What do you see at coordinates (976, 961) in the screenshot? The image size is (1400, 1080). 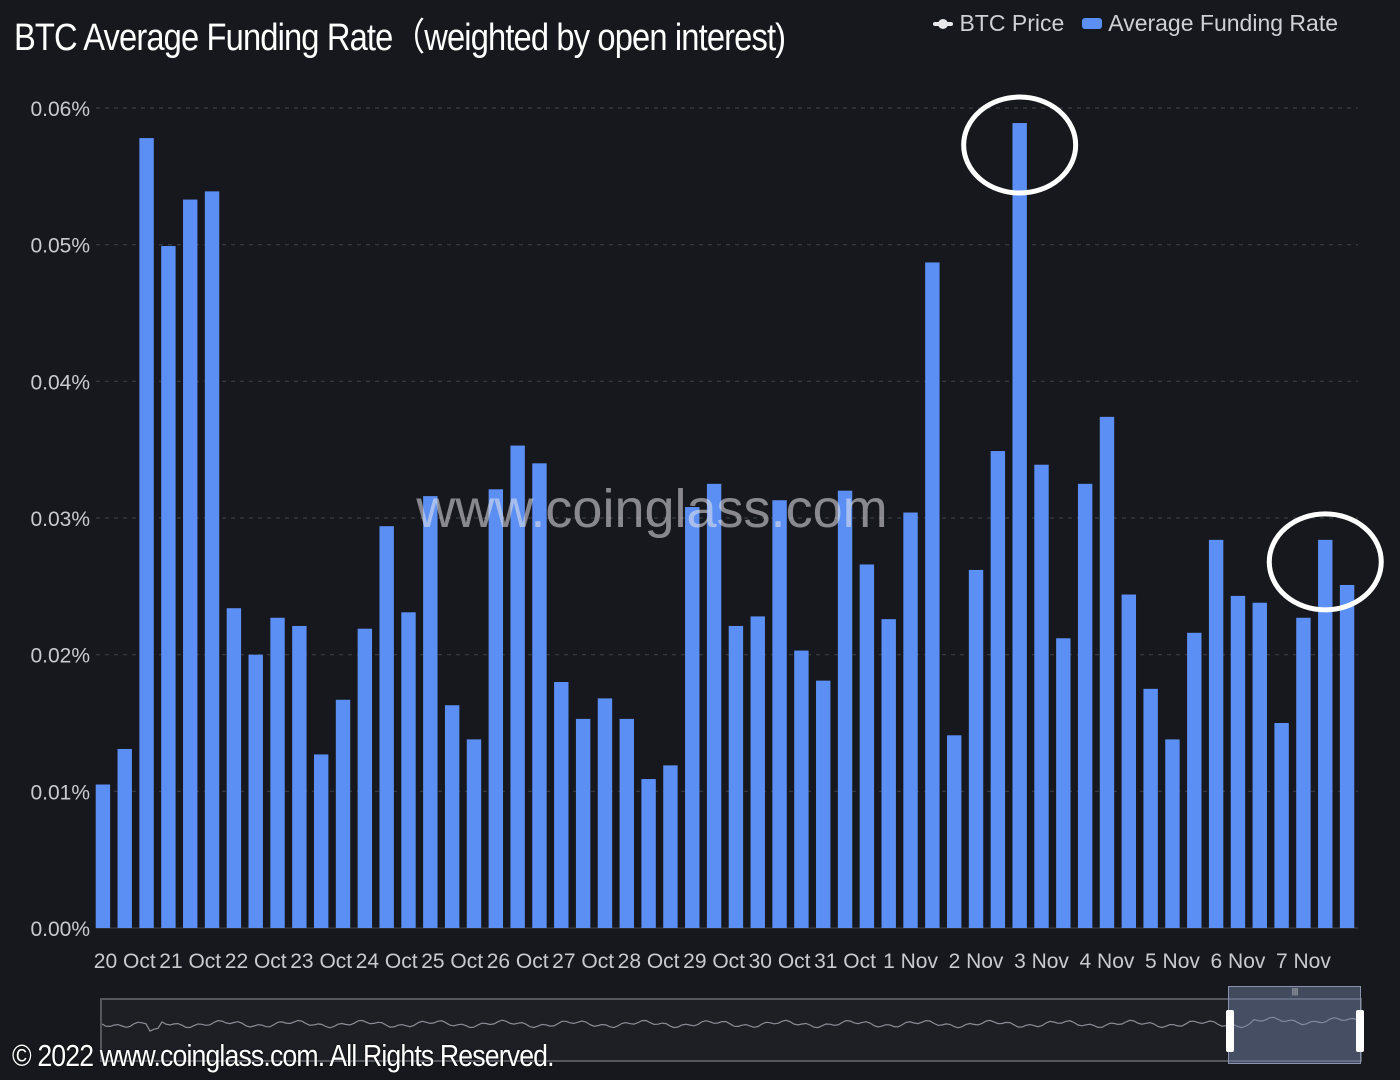 I see `x-tick-label: 2 Nov` at bounding box center [976, 961].